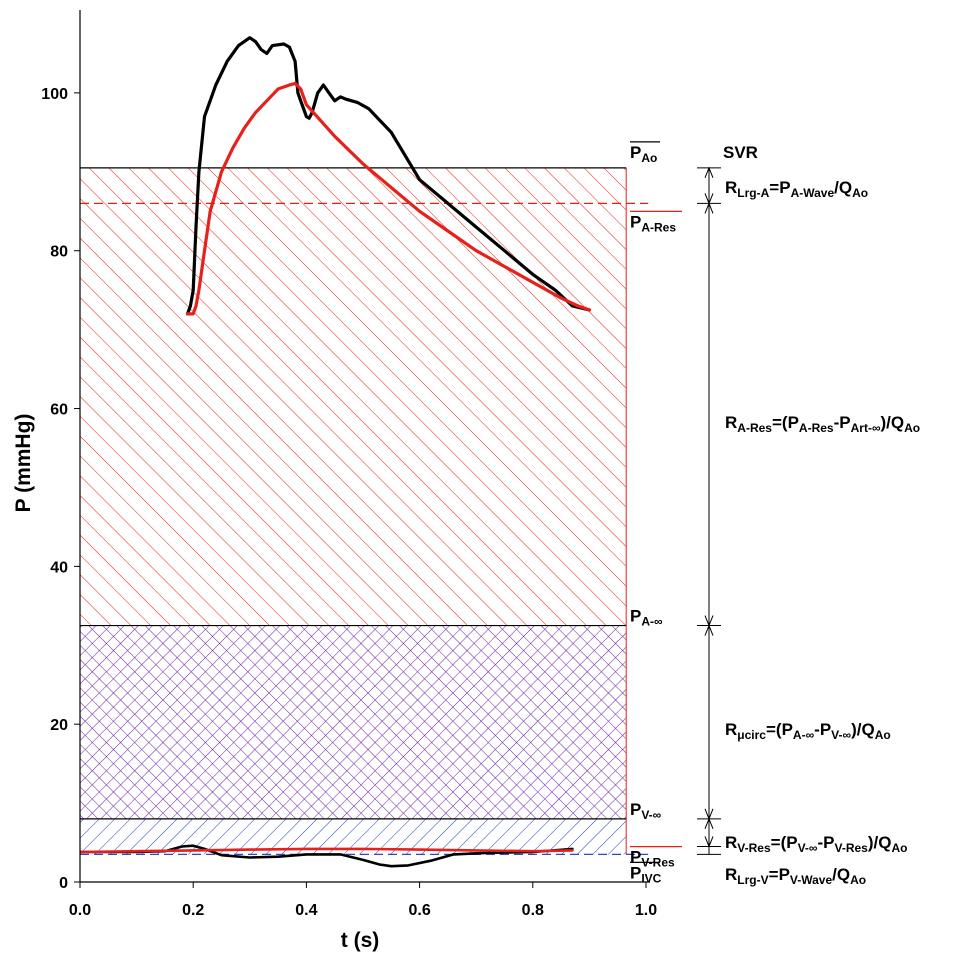 The width and height of the screenshot is (966, 961). I want to click on pressure-label: PA-∞, so click(646, 618).